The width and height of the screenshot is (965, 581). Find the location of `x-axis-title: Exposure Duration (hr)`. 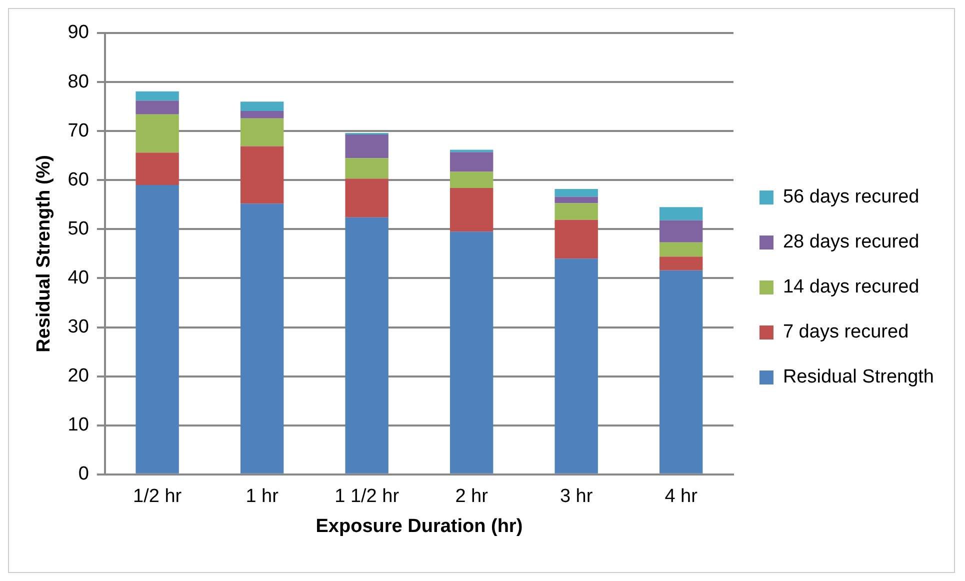

x-axis-title: Exposure Duration (hr) is located at coordinates (419, 526).